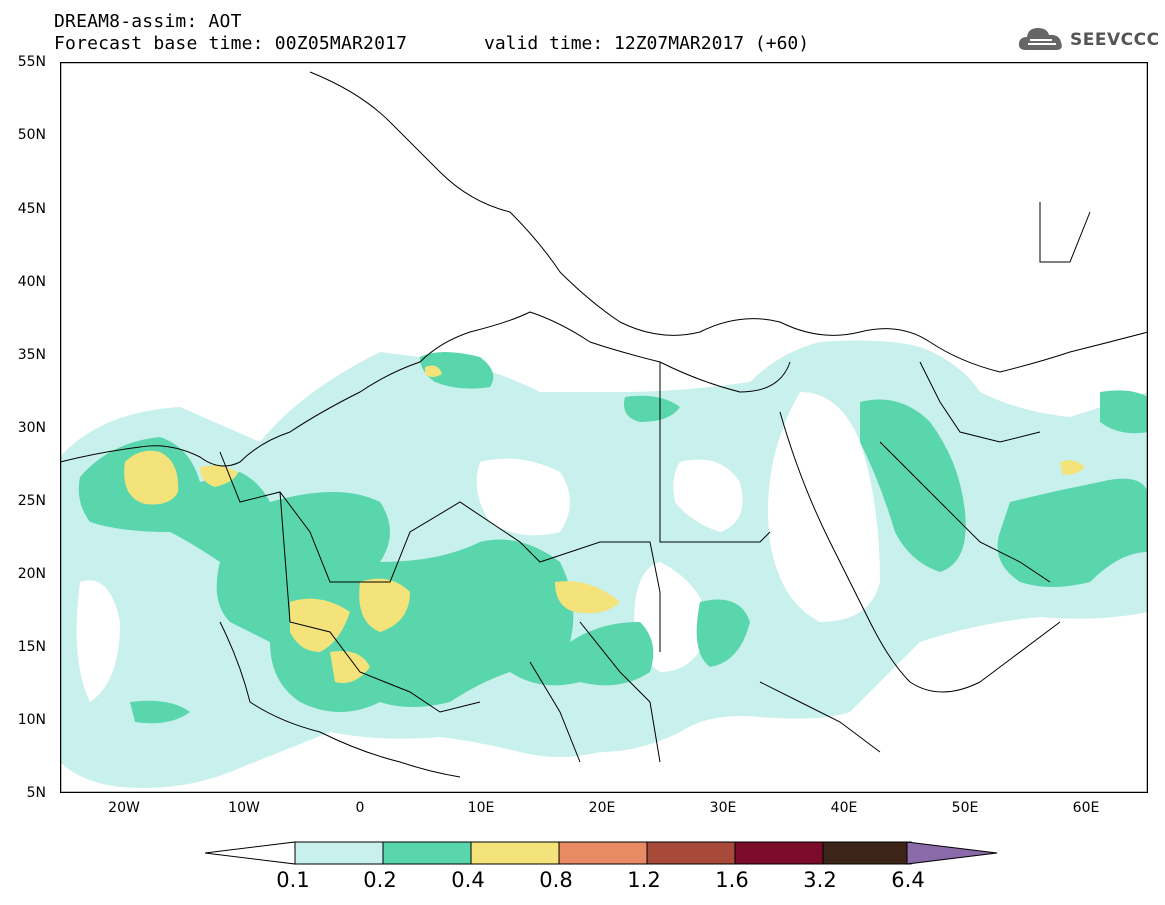  What do you see at coordinates (820, 880) in the screenshot?
I see `colorbar-label-3.2: 3.2` at bounding box center [820, 880].